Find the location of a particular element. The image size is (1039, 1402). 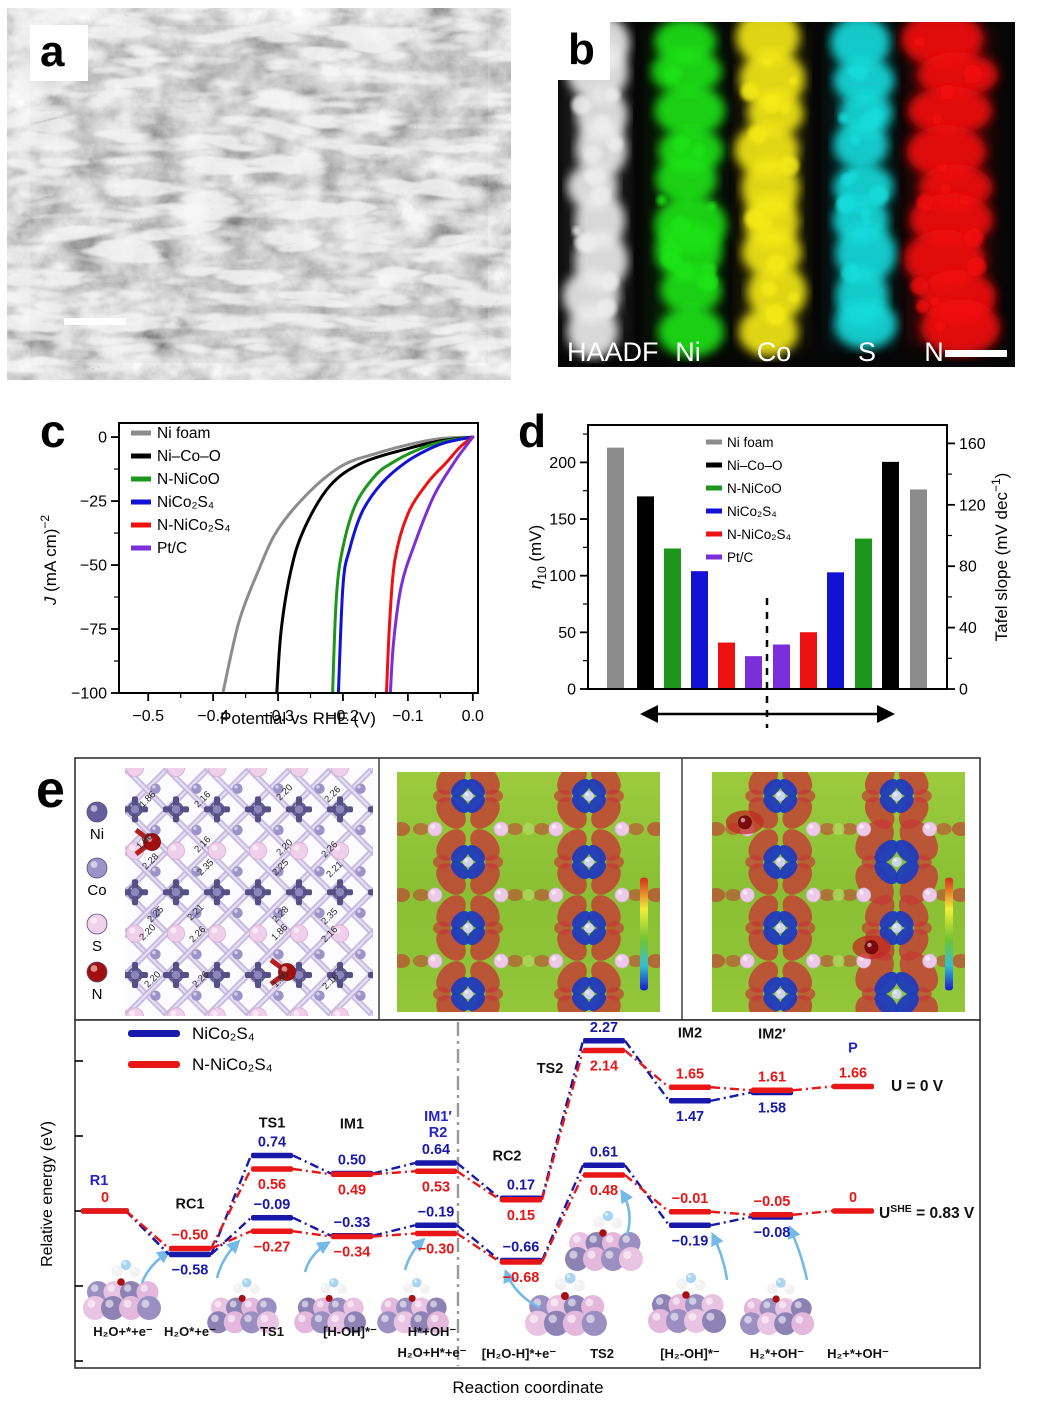

sem-nanowire-texture is located at coordinates (259, 194).